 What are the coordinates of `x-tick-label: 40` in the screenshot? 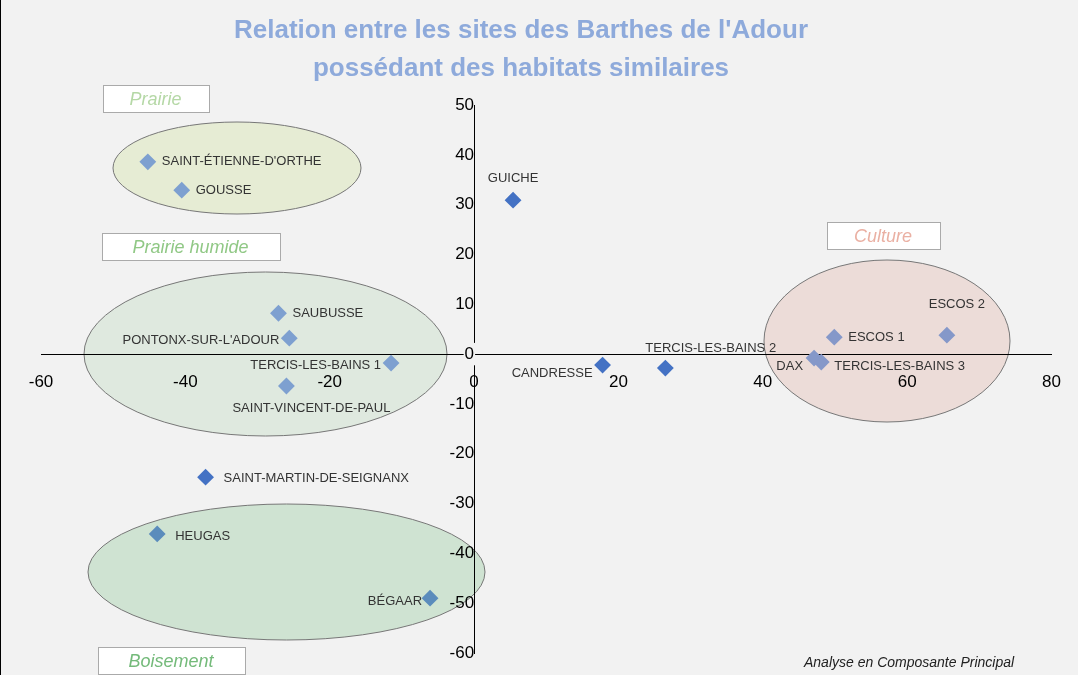 It's located at (763, 381).